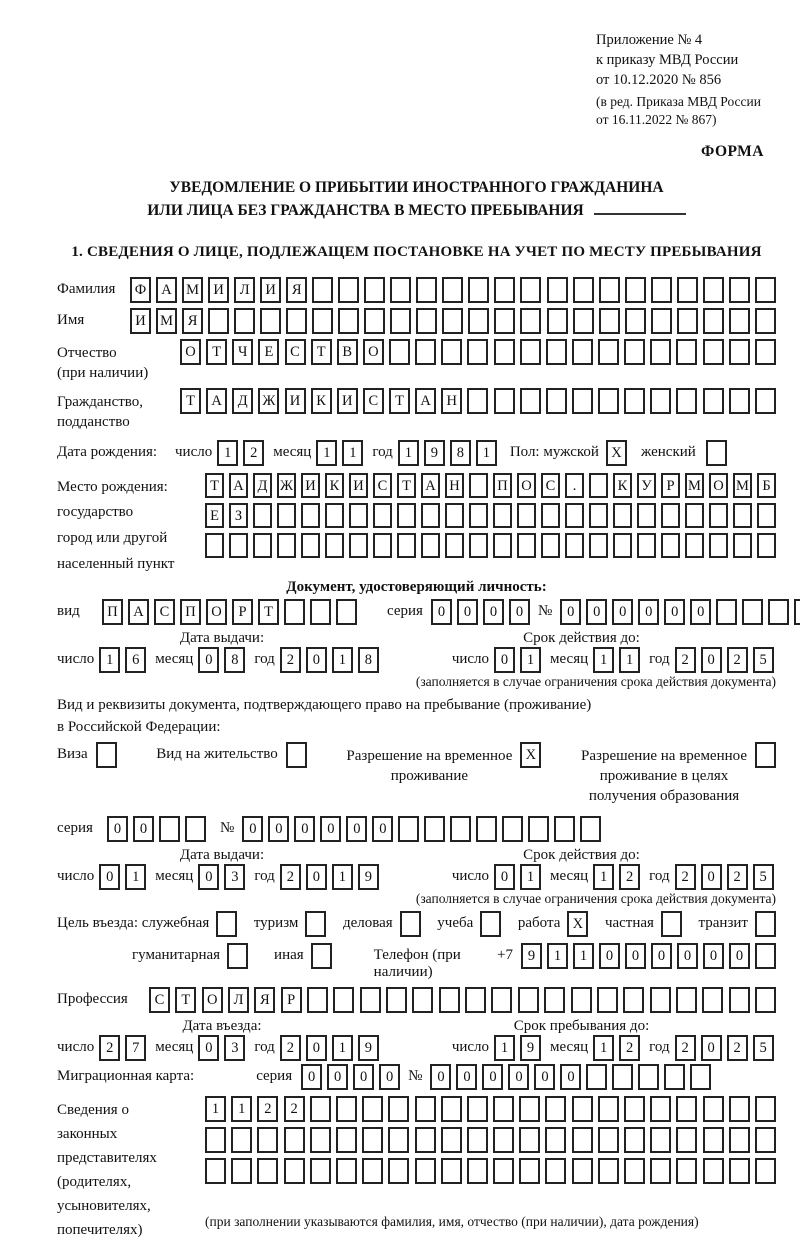 The height and width of the screenshot is (1240, 800). I want to click on char-cell: И, so click(140, 321).